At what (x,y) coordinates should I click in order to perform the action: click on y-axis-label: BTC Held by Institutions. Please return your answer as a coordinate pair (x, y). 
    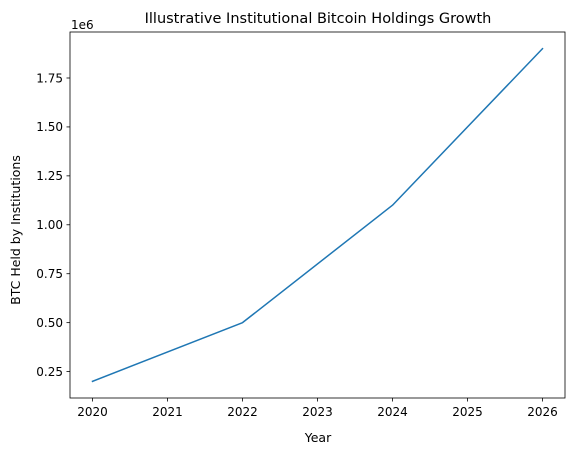
    Looking at the image, I should click on (15, 230).